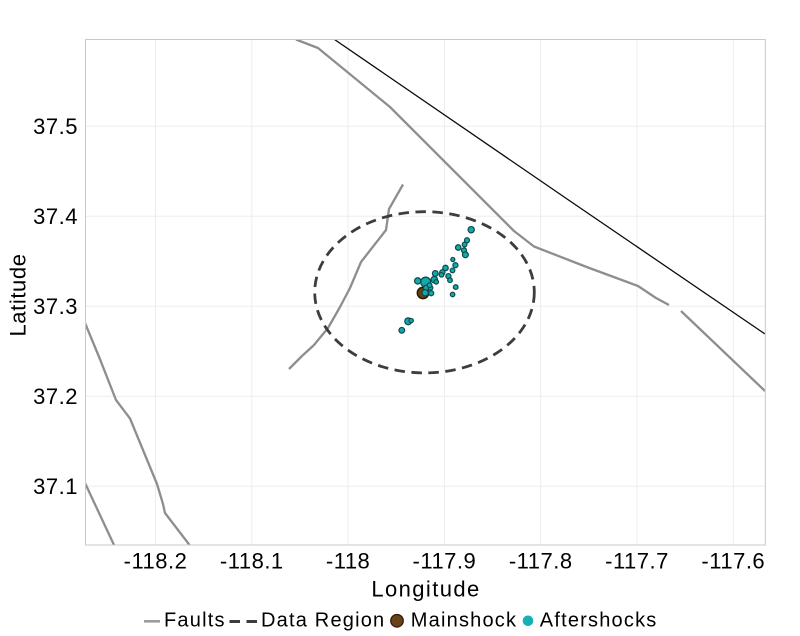  What do you see at coordinates (18, 294) in the screenshot?
I see `svg-text: Latitude` at bounding box center [18, 294].